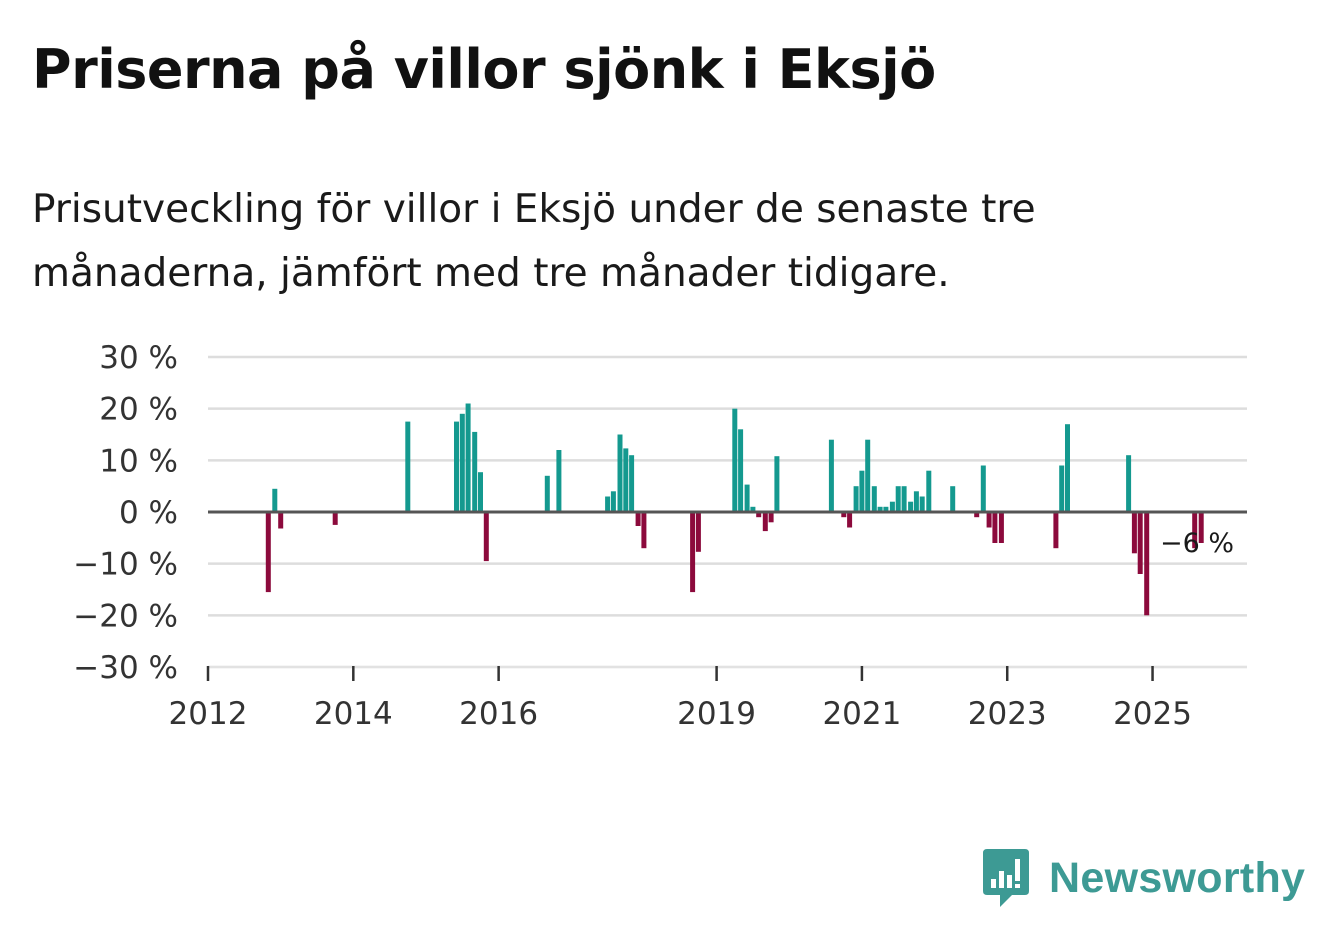  I want to click on newsworthy-logo: Newsworthy, so click(1143, 878).